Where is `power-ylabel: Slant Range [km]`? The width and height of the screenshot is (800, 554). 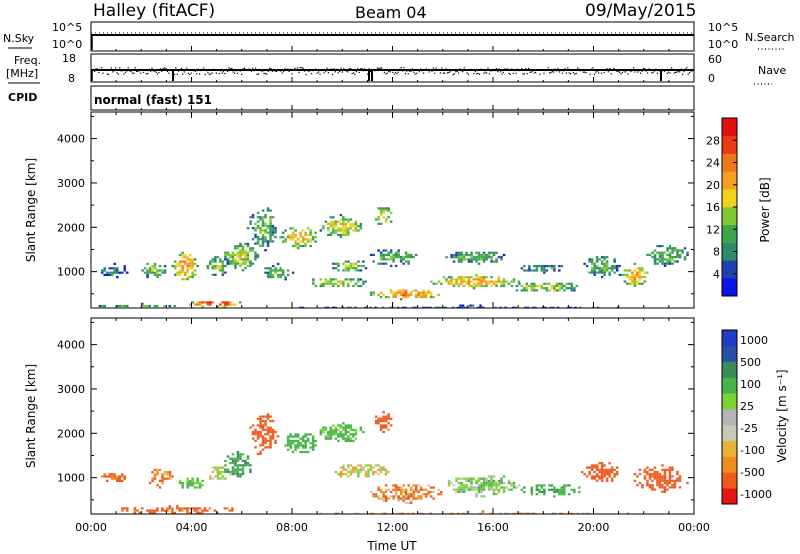 power-ylabel: Slant Range [km] is located at coordinates (31, 210).